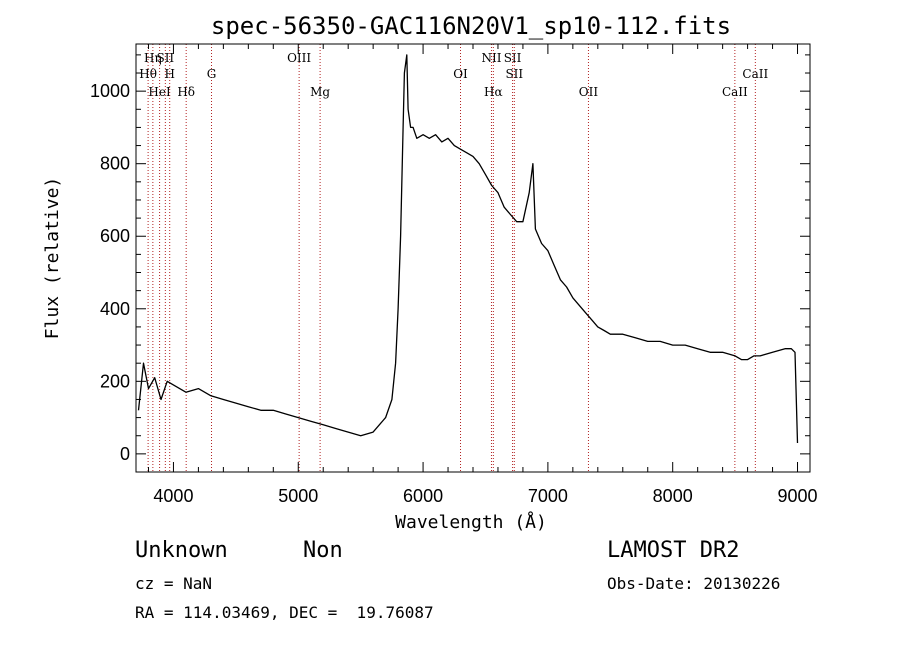  Describe the element at coordinates (115, 309) in the screenshot. I see `y-tick-label: 400` at that location.